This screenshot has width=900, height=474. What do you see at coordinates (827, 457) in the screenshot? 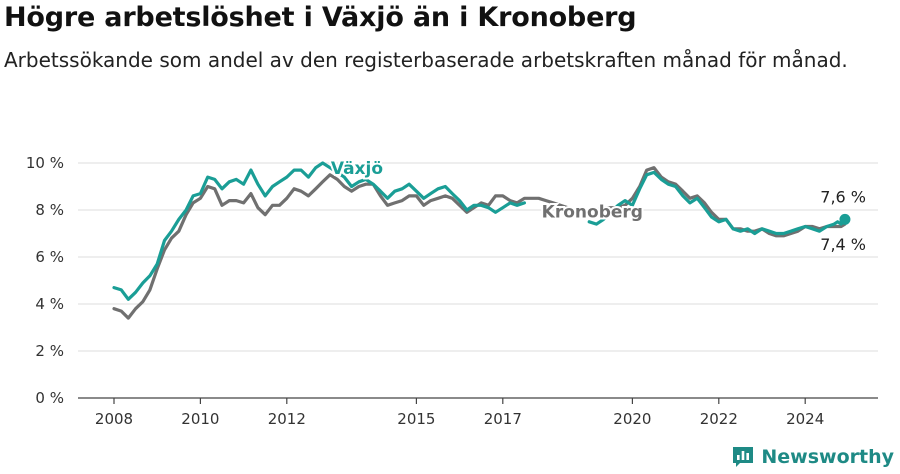
I see `brand-name: Newsworthy` at bounding box center [827, 457].